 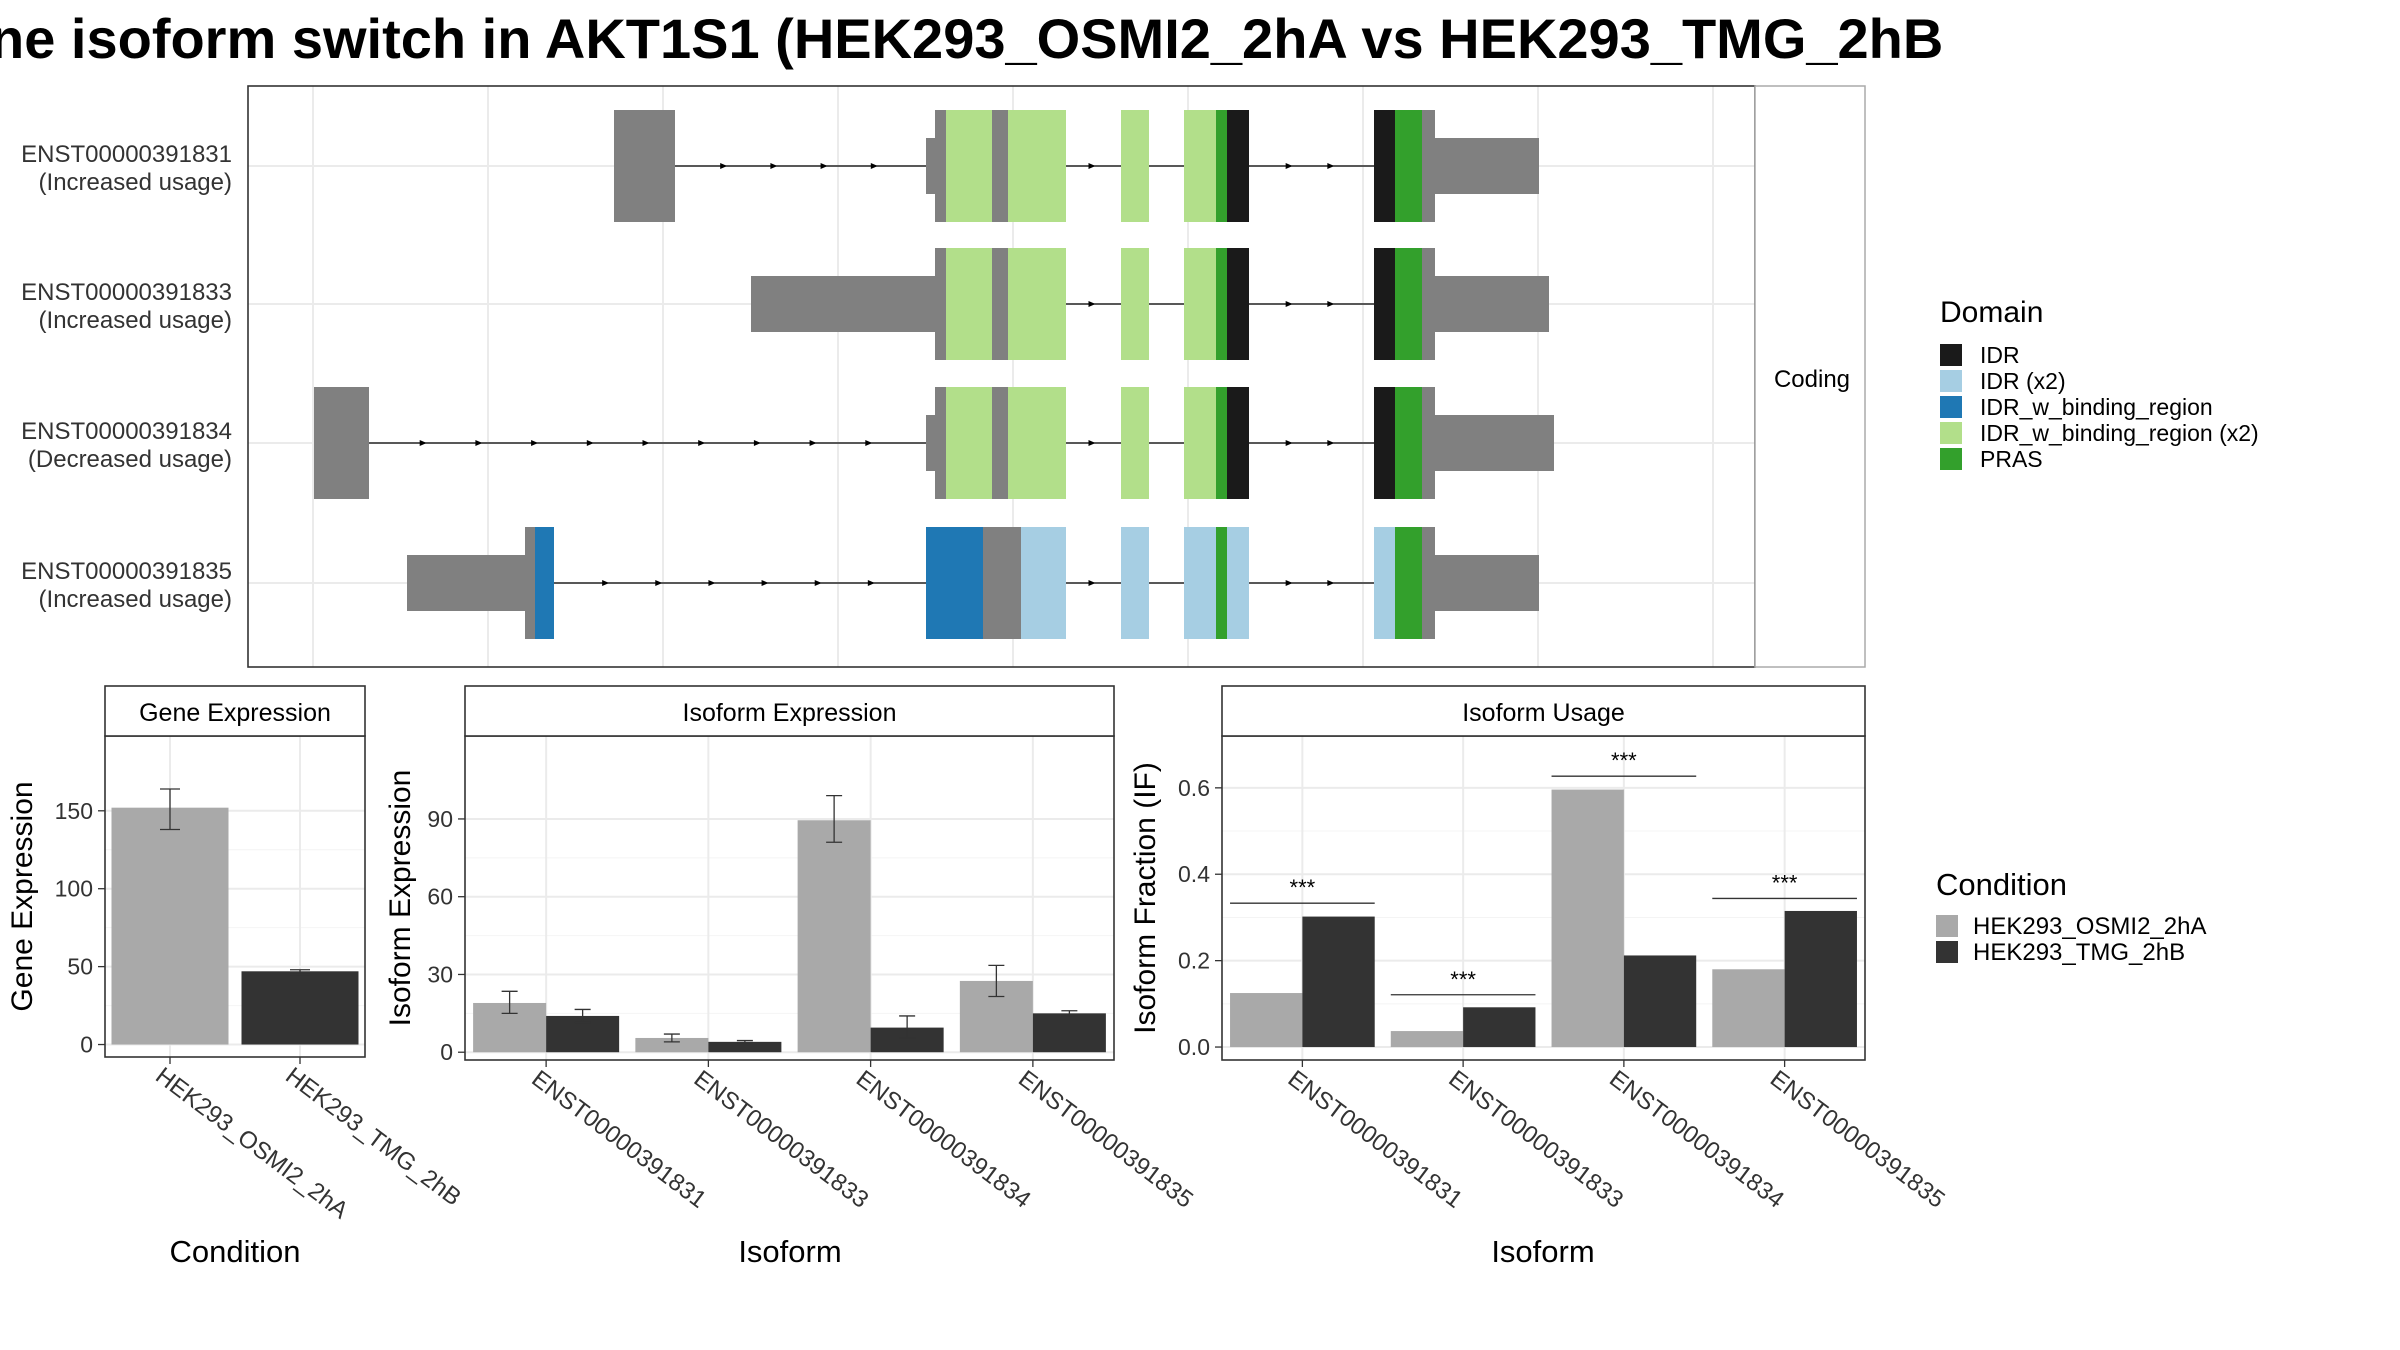 I want to click on transcript-track: ENST00000391833(Increased usage), so click(x=785, y=304).